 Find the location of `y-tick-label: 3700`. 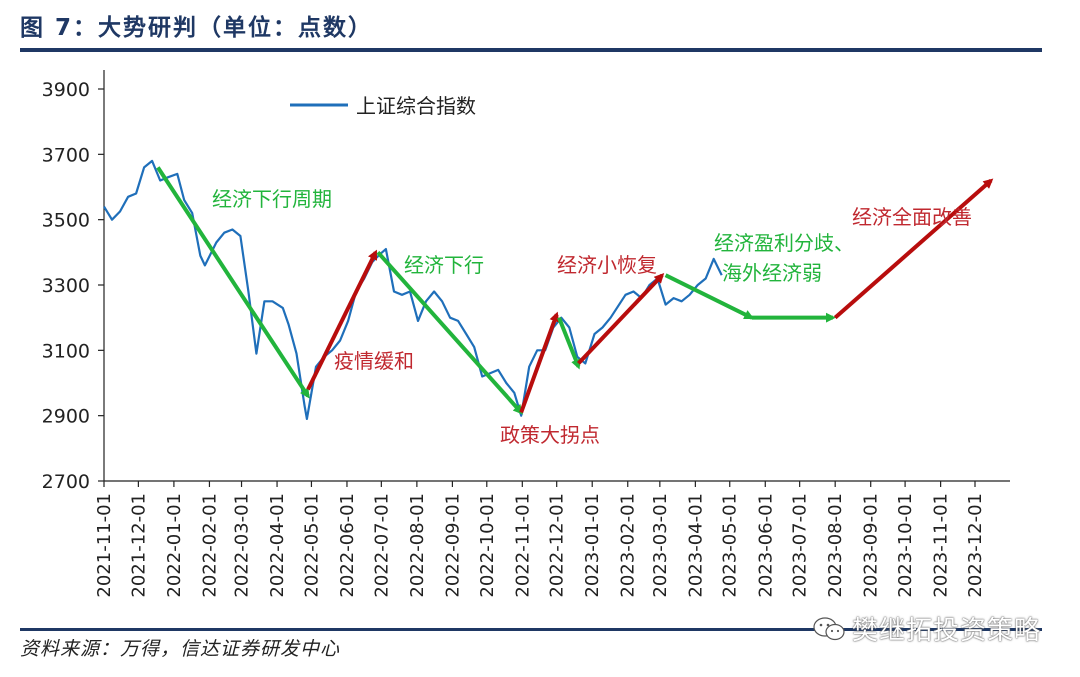

y-tick-label: 3700 is located at coordinates (66, 155).